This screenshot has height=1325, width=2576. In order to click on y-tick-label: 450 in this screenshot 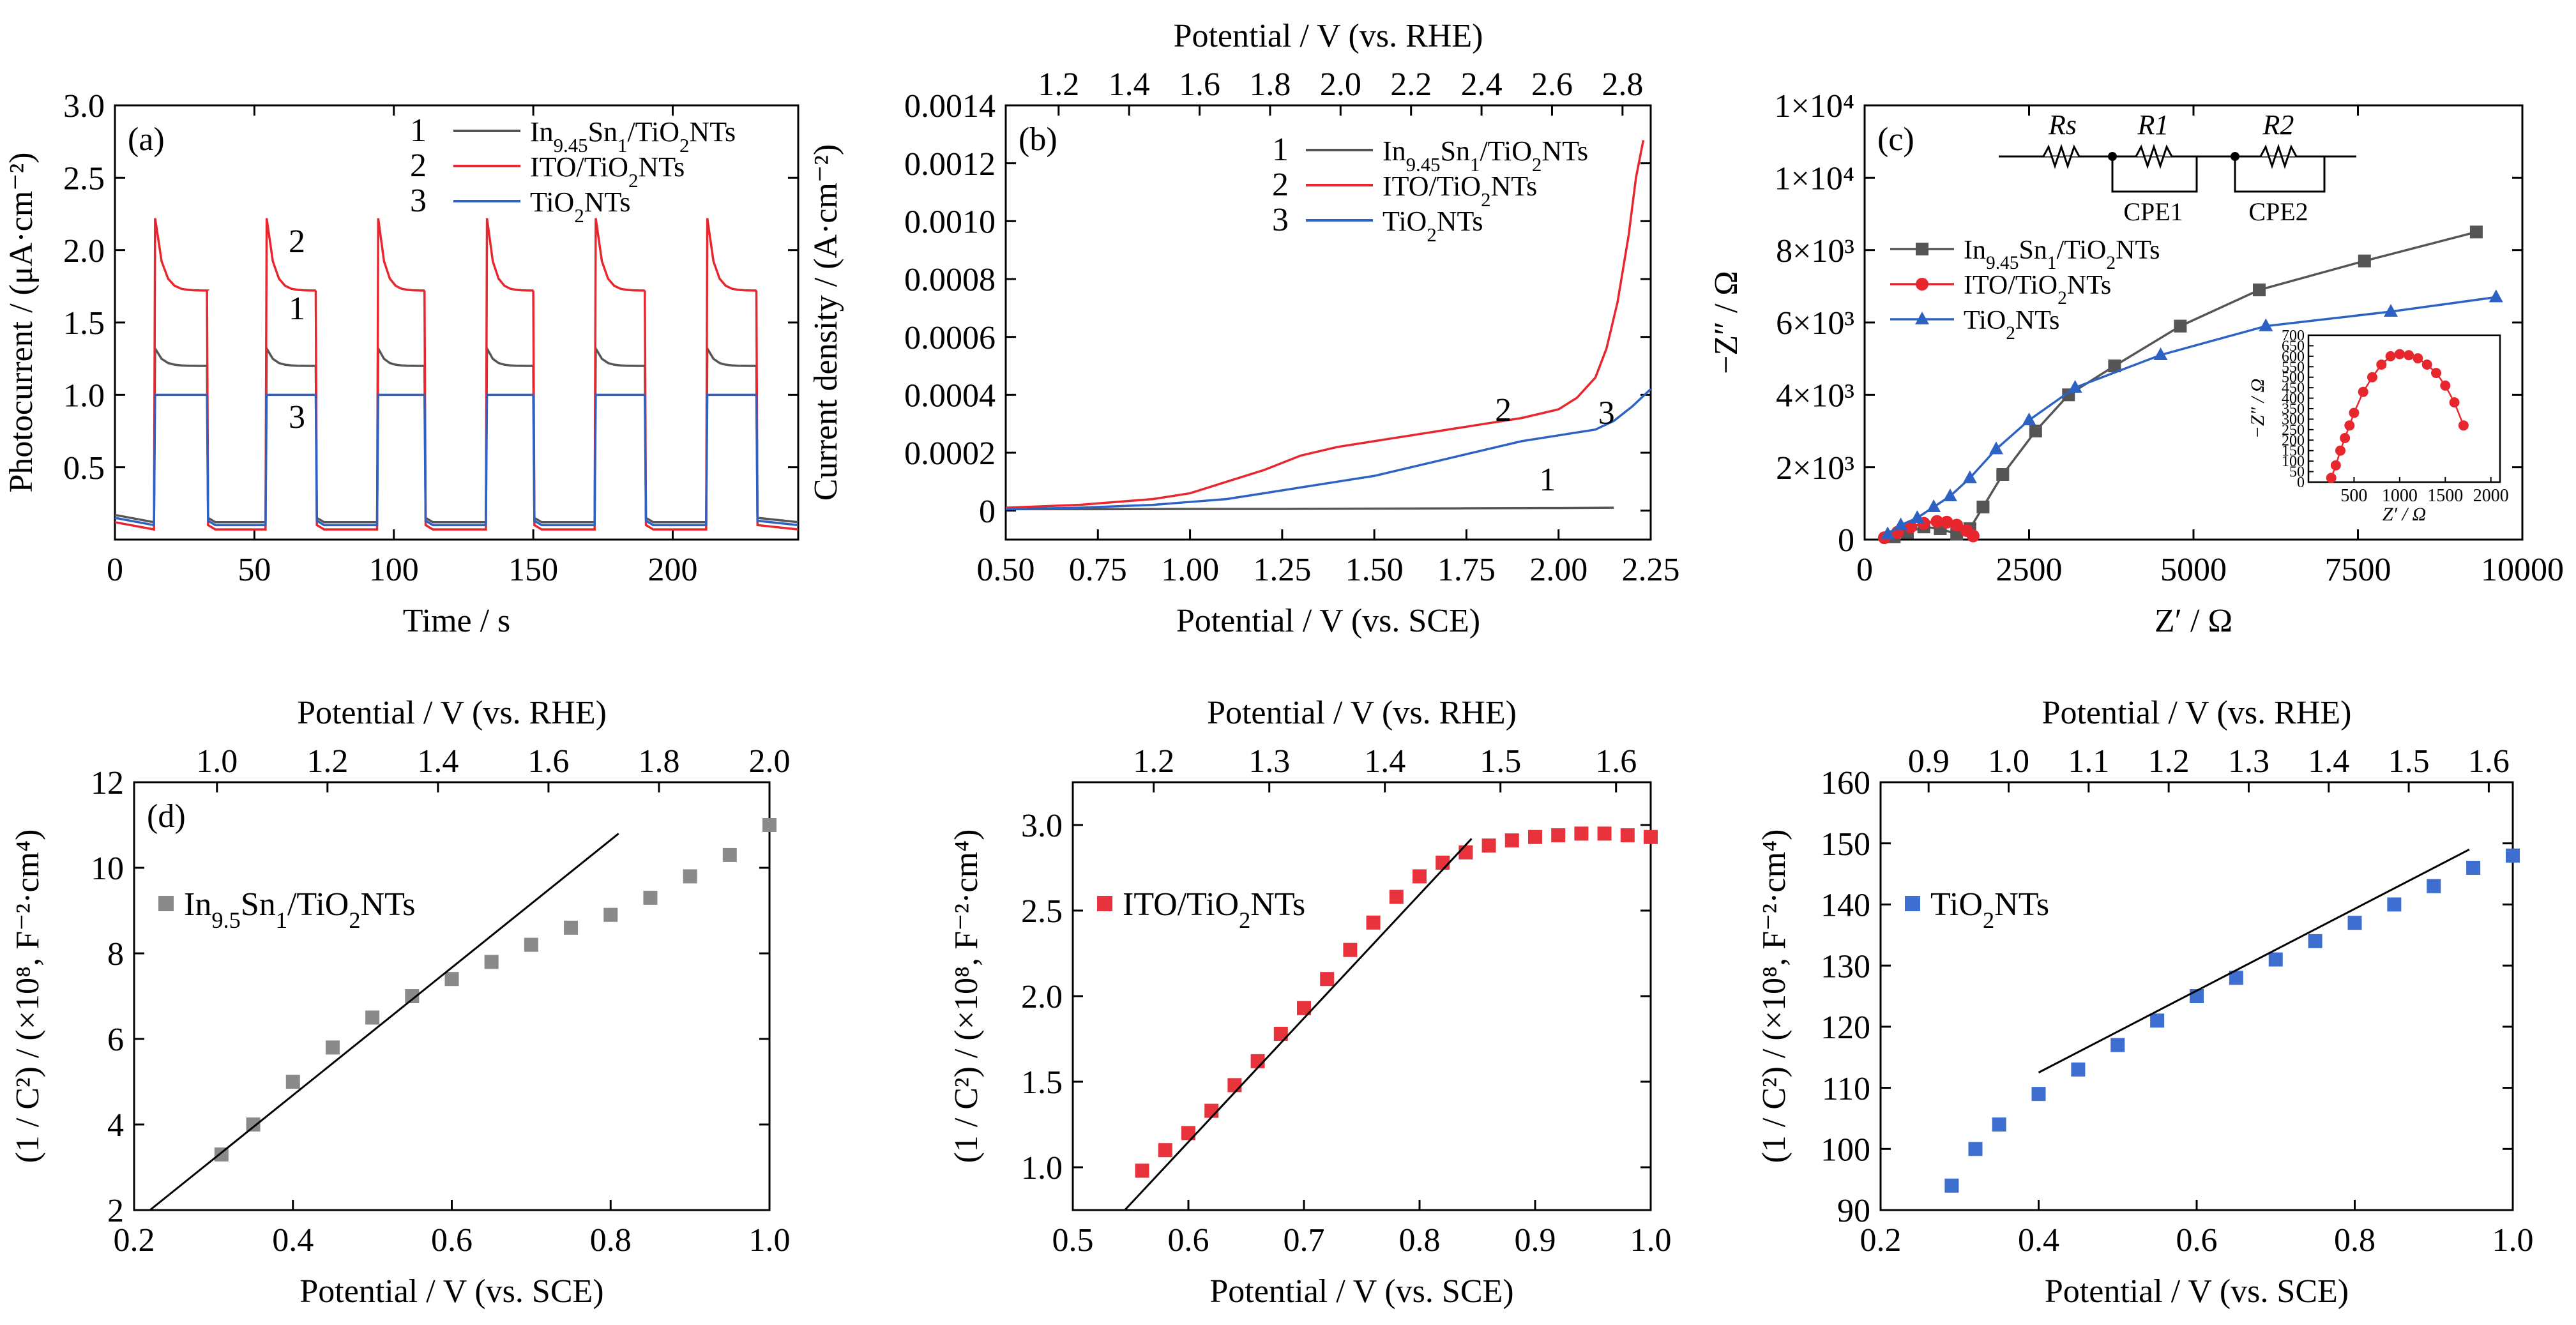, I will do `click(2294, 388)`.